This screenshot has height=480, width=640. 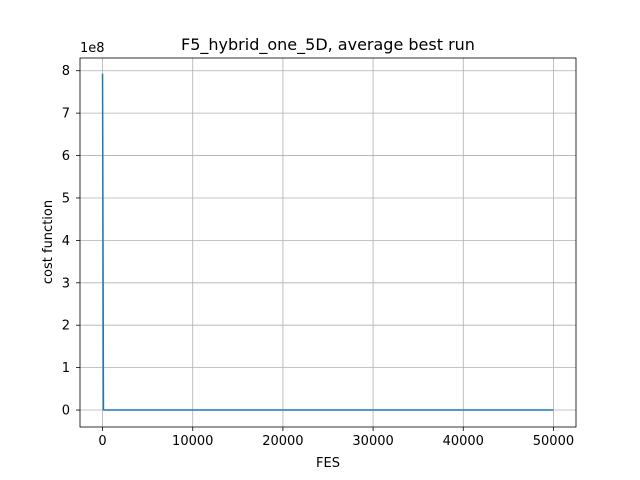 I want to click on x-axis-label: FES, so click(x=328, y=463).